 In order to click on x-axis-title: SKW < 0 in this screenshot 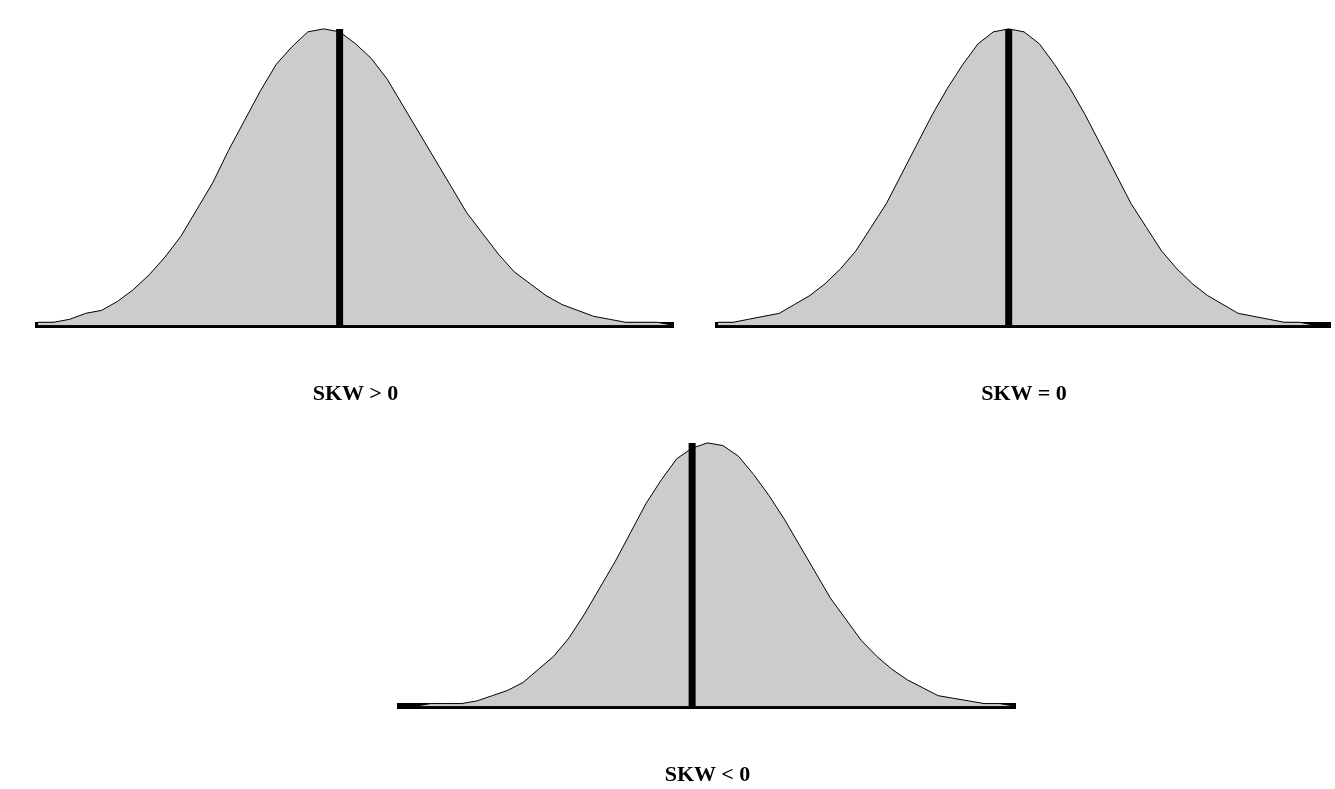, I will do `click(707, 774)`.